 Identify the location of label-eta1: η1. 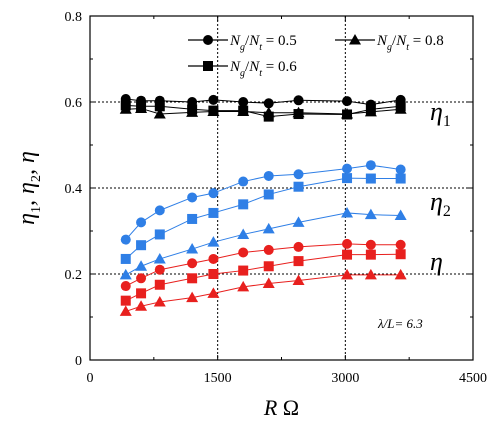
(440, 113).